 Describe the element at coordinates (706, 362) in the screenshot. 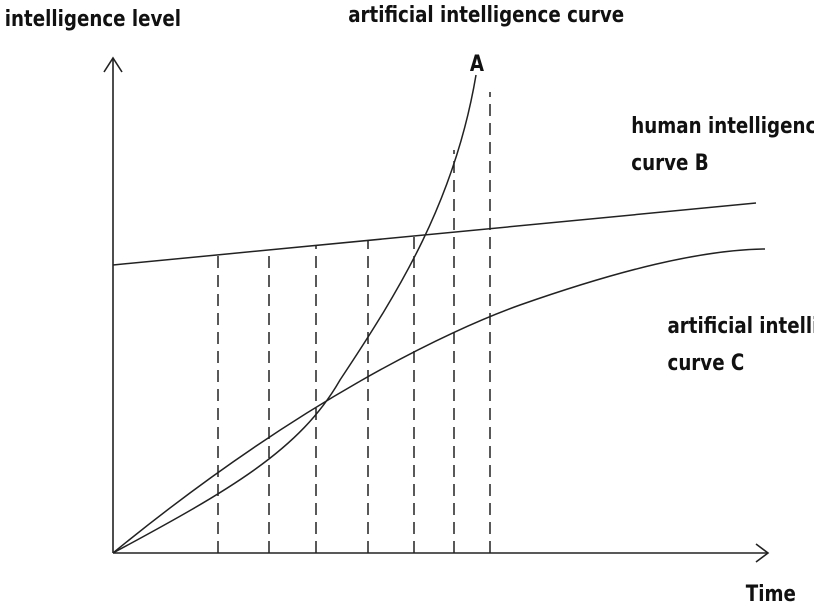

I see `curve-c-label-line2: curve C` at that location.